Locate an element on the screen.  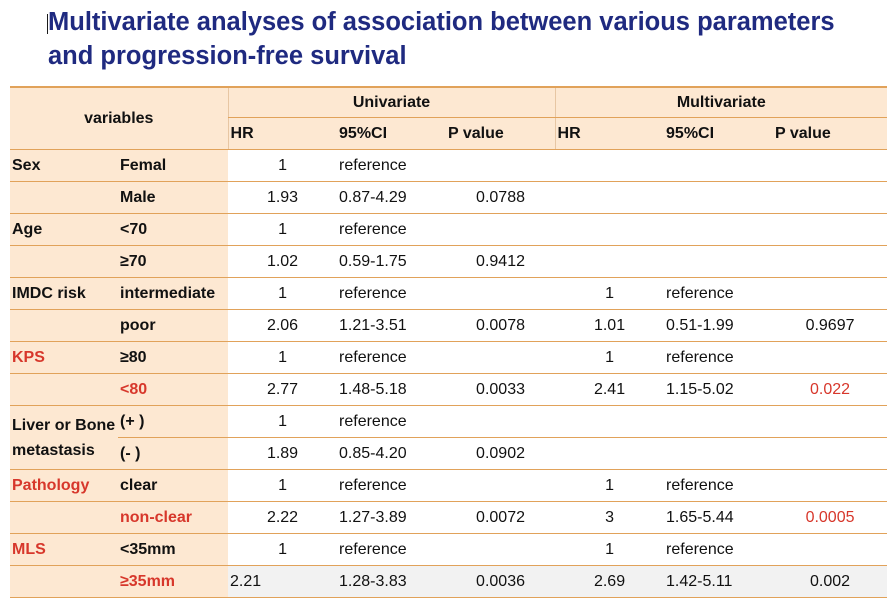
row-group-label: Age is located at coordinates (64, 229).